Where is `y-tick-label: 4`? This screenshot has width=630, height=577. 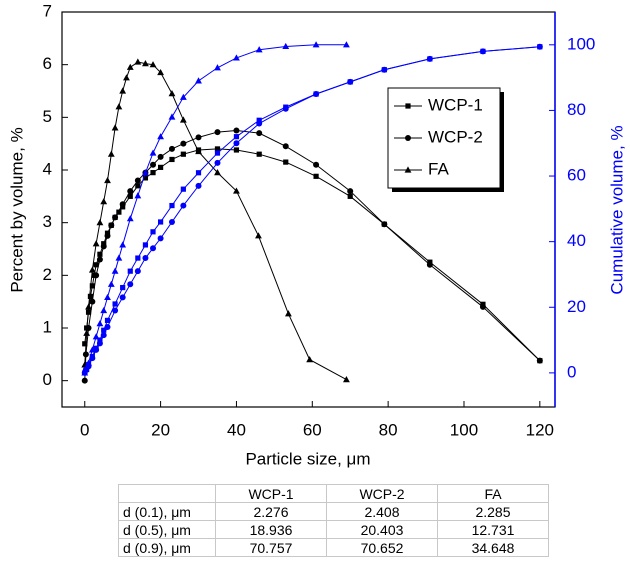
y-tick-label: 4 is located at coordinates (47, 168).